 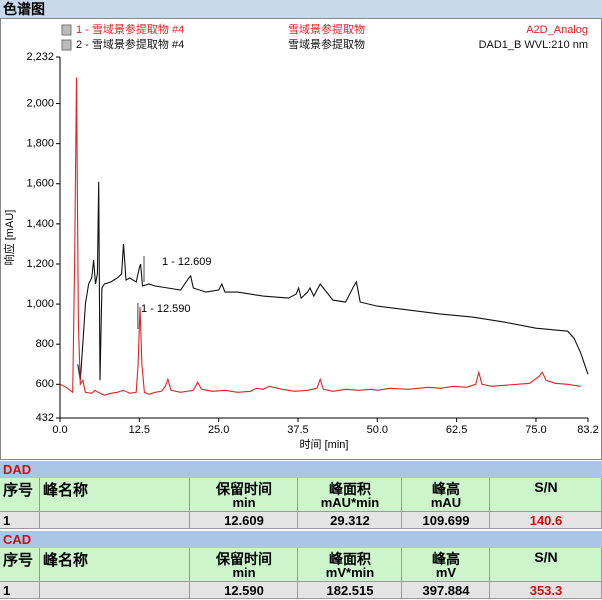 I want to click on cell-text: 182.515, so click(x=350, y=590).